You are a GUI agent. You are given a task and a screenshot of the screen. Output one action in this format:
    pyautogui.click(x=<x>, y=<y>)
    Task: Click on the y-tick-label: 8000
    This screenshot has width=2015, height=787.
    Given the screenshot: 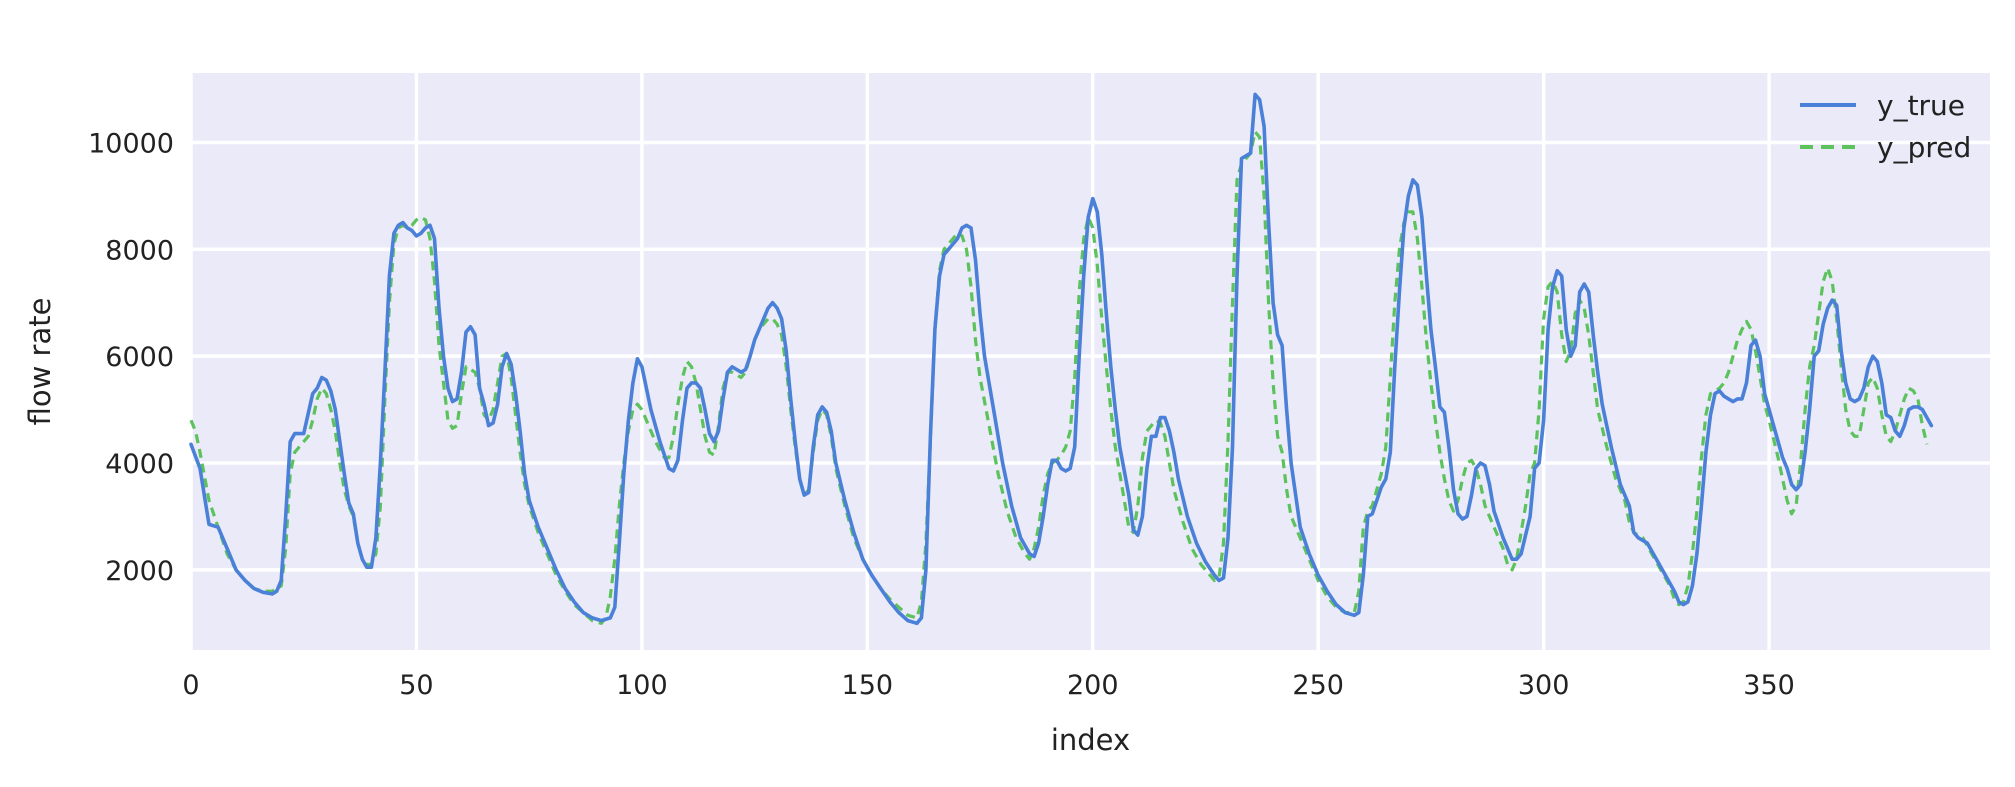 What is the action you would take?
    pyautogui.click(x=139, y=250)
    